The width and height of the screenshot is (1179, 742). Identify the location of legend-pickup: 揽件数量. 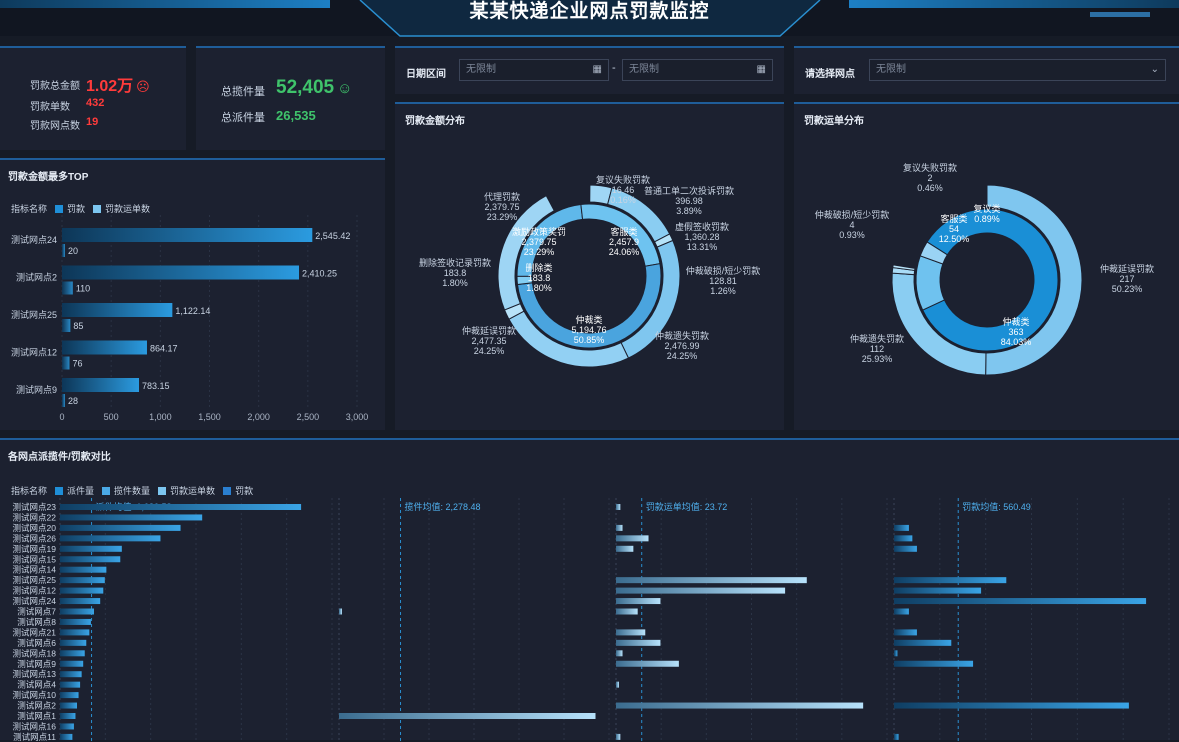
(132, 491).